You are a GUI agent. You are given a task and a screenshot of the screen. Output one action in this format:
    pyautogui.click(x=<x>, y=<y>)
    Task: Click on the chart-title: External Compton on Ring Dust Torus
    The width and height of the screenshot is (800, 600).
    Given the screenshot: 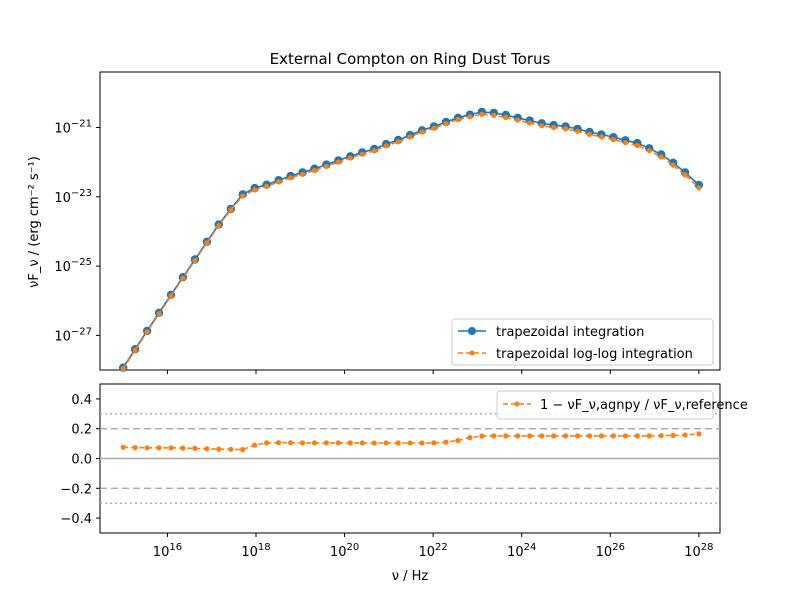 What is the action you would take?
    pyautogui.click(x=410, y=59)
    